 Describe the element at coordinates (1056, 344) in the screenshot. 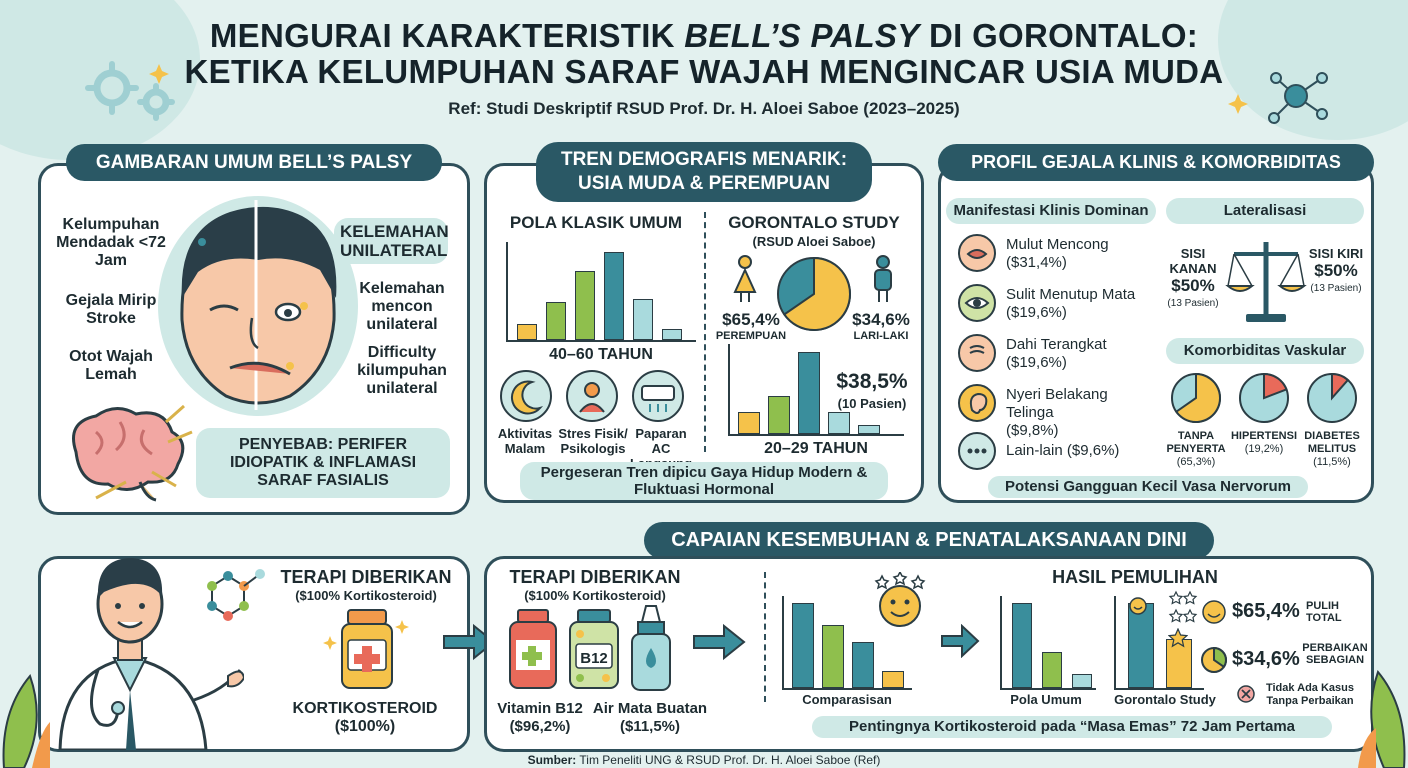

I see `symptom-3-name: Dahi Terangkat` at that location.